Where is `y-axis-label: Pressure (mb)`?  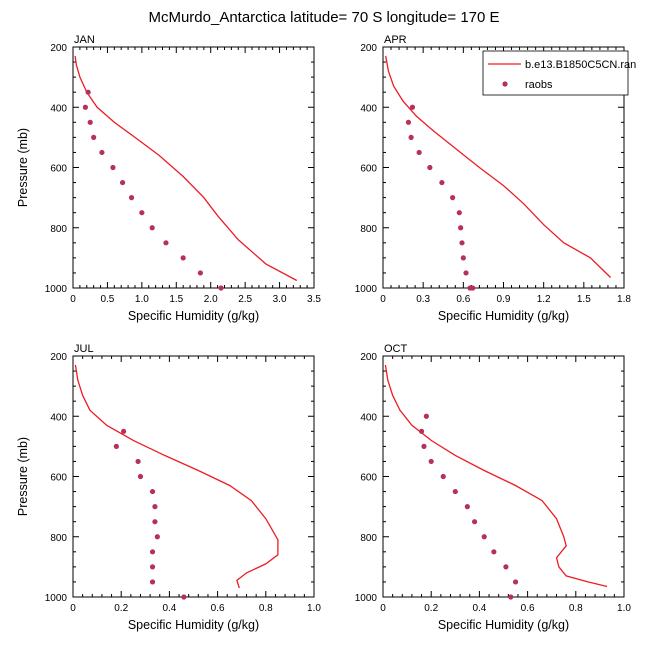 y-axis-label: Pressure (mb) is located at coordinates (23, 167).